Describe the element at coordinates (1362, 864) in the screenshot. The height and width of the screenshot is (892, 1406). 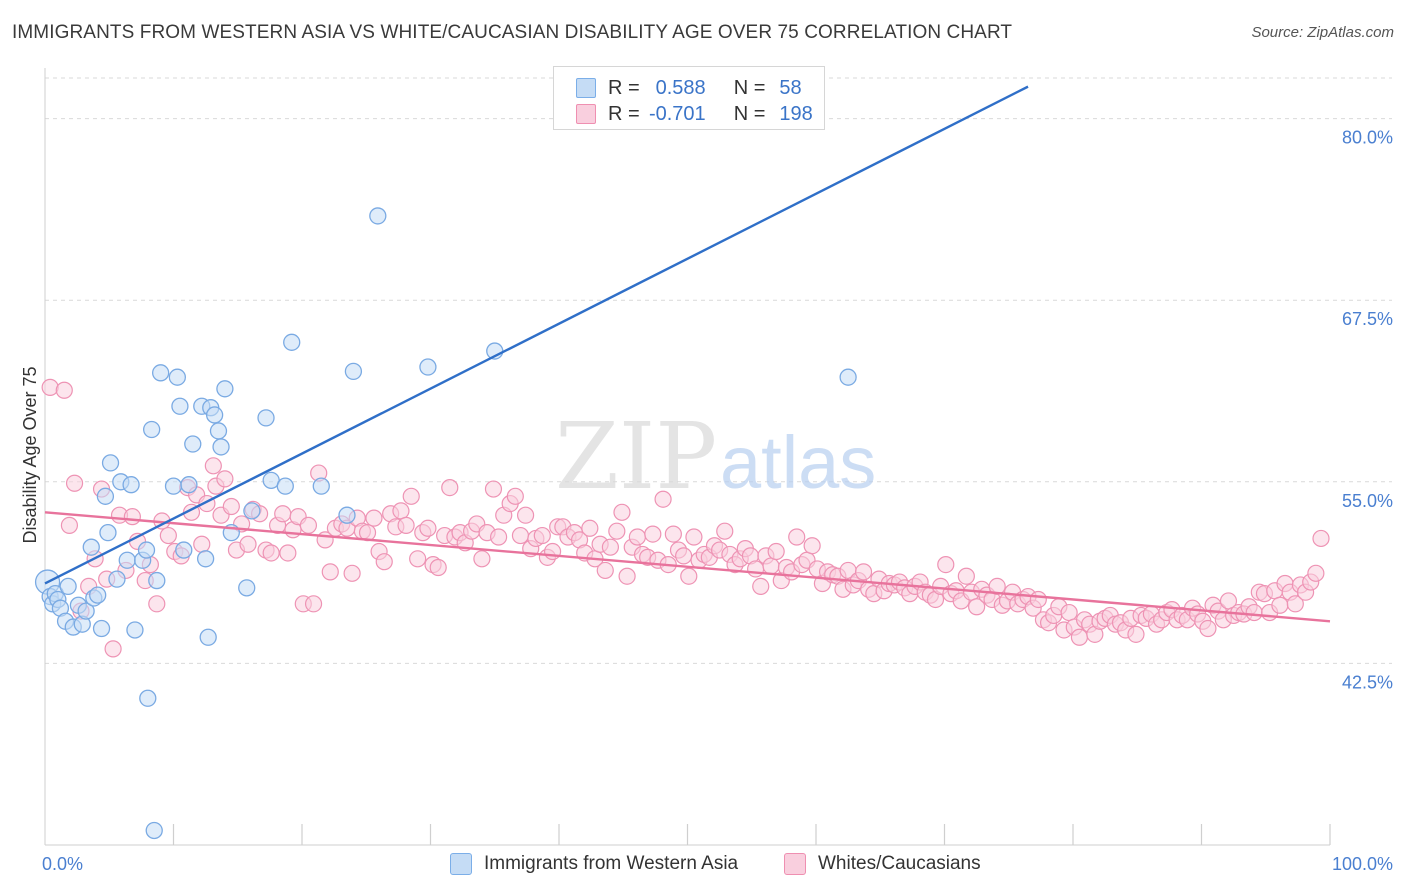
I see `x-tick-label-max: 100.0%` at that location.